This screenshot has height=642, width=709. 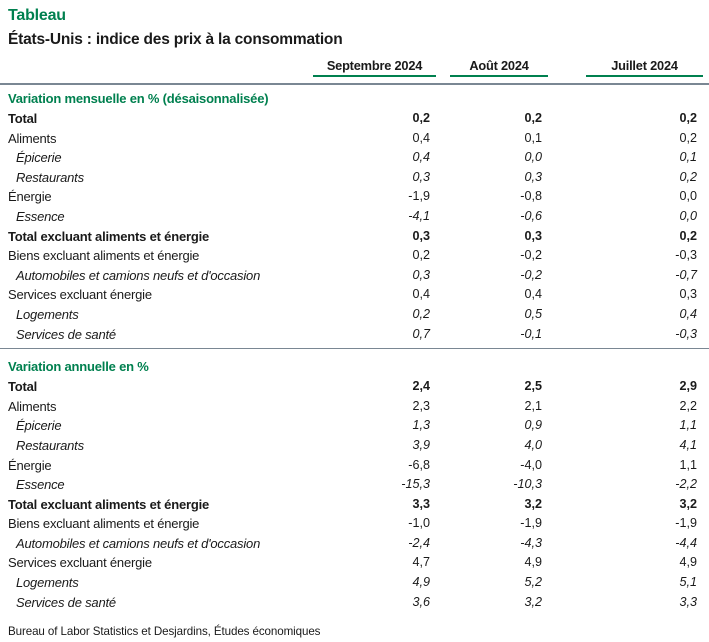 I want to click on cell-september: -4,1, so click(x=419, y=215).